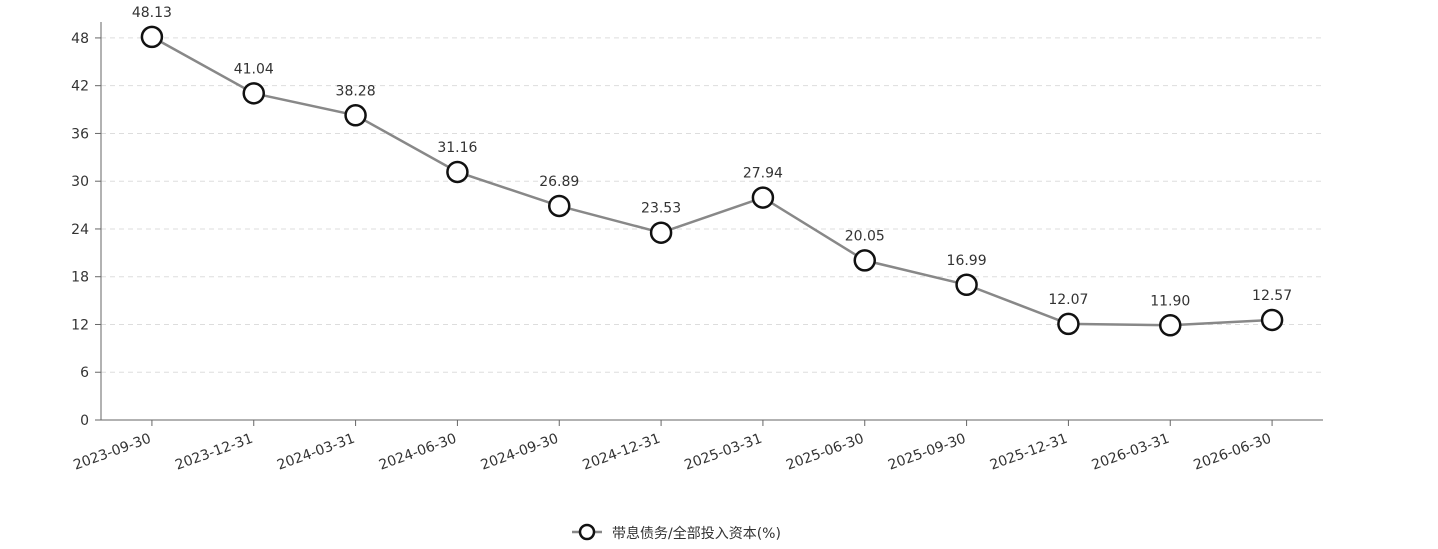 This screenshot has width=1438, height=549. What do you see at coordinates (696, 533) in the screenshot?
I see `legend-label: 带息债务/全部投入资本(%)` at bounding box center [696, 533].